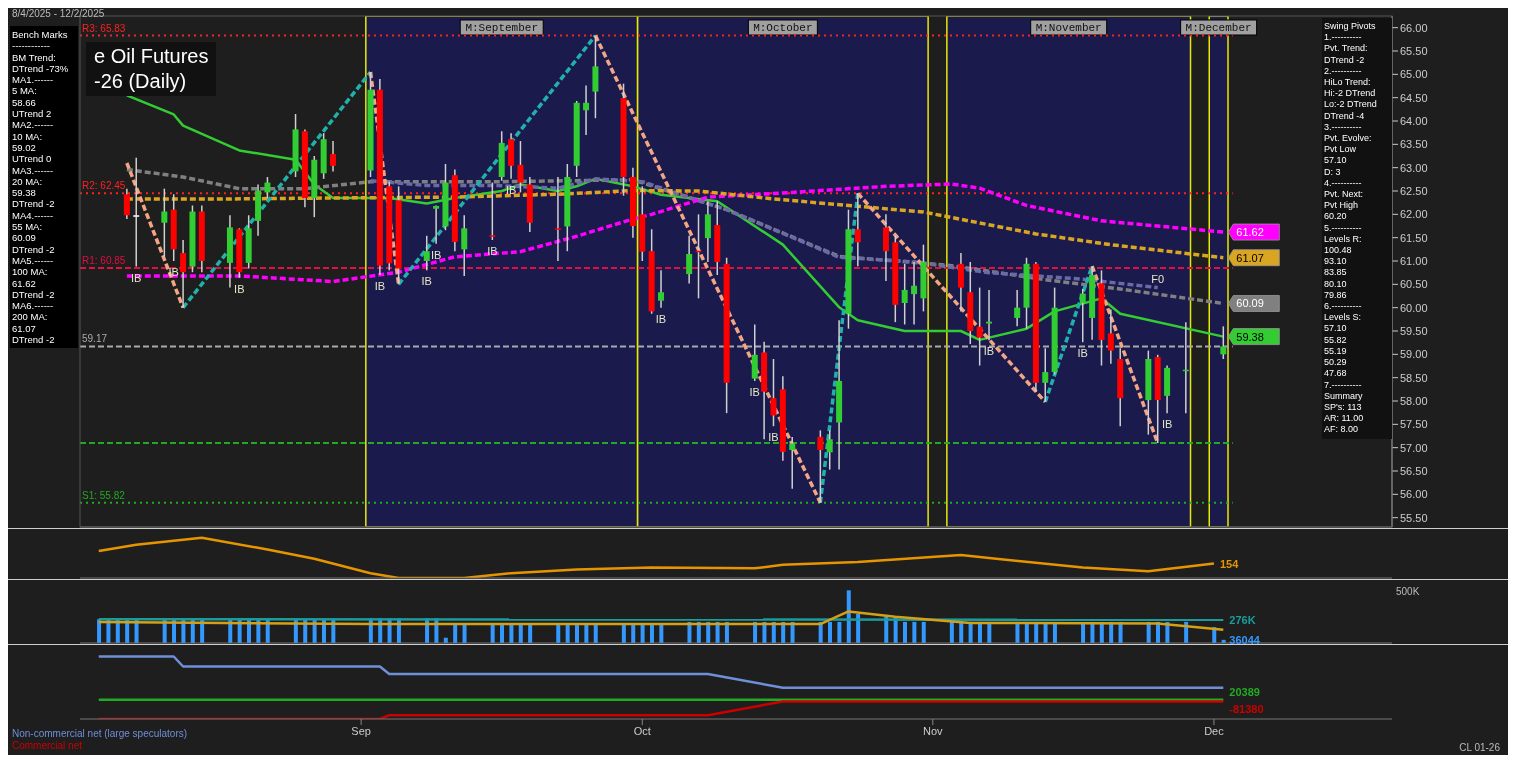  What do you see at coordinates (1414, 120) in the screenshot?
I see `y-tick-label: 64.00` at bounding box center [1414, 120].